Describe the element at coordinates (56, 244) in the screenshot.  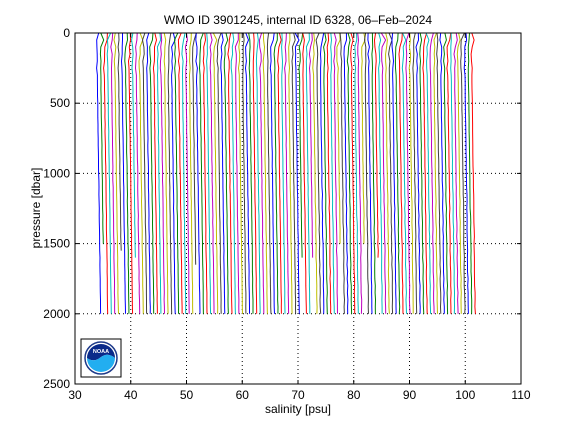
I see `y-tick-label: 1500` at that location.